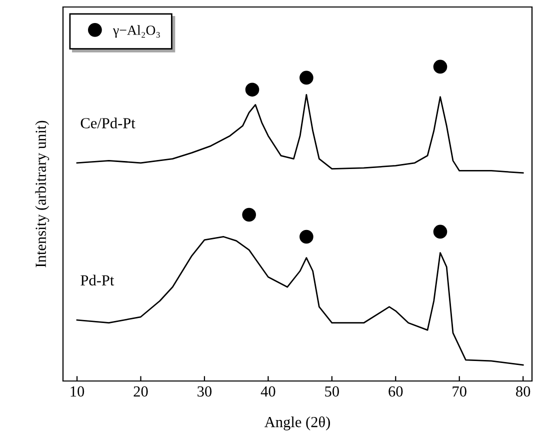 This screenshot has width=538, height=447. I want to click on x-tick-label: 70, so click(459, 391).